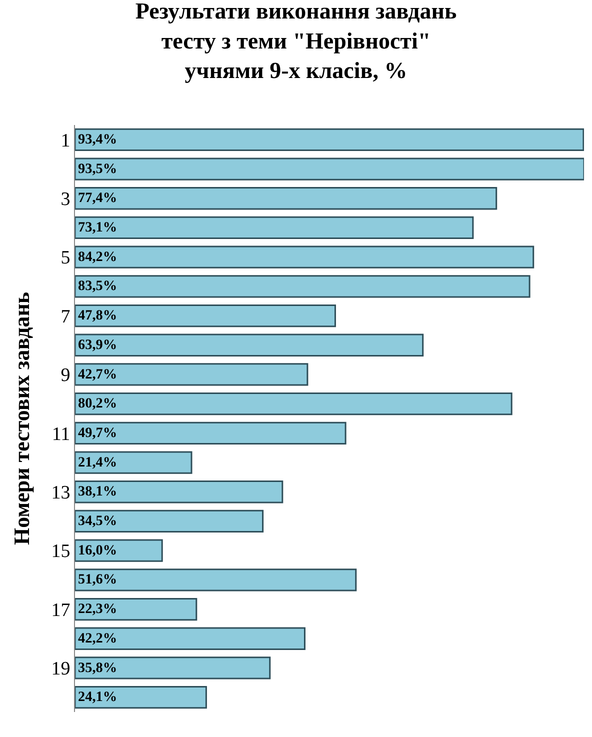  I want to click on data-label: 93,4%, so click(97, 139).